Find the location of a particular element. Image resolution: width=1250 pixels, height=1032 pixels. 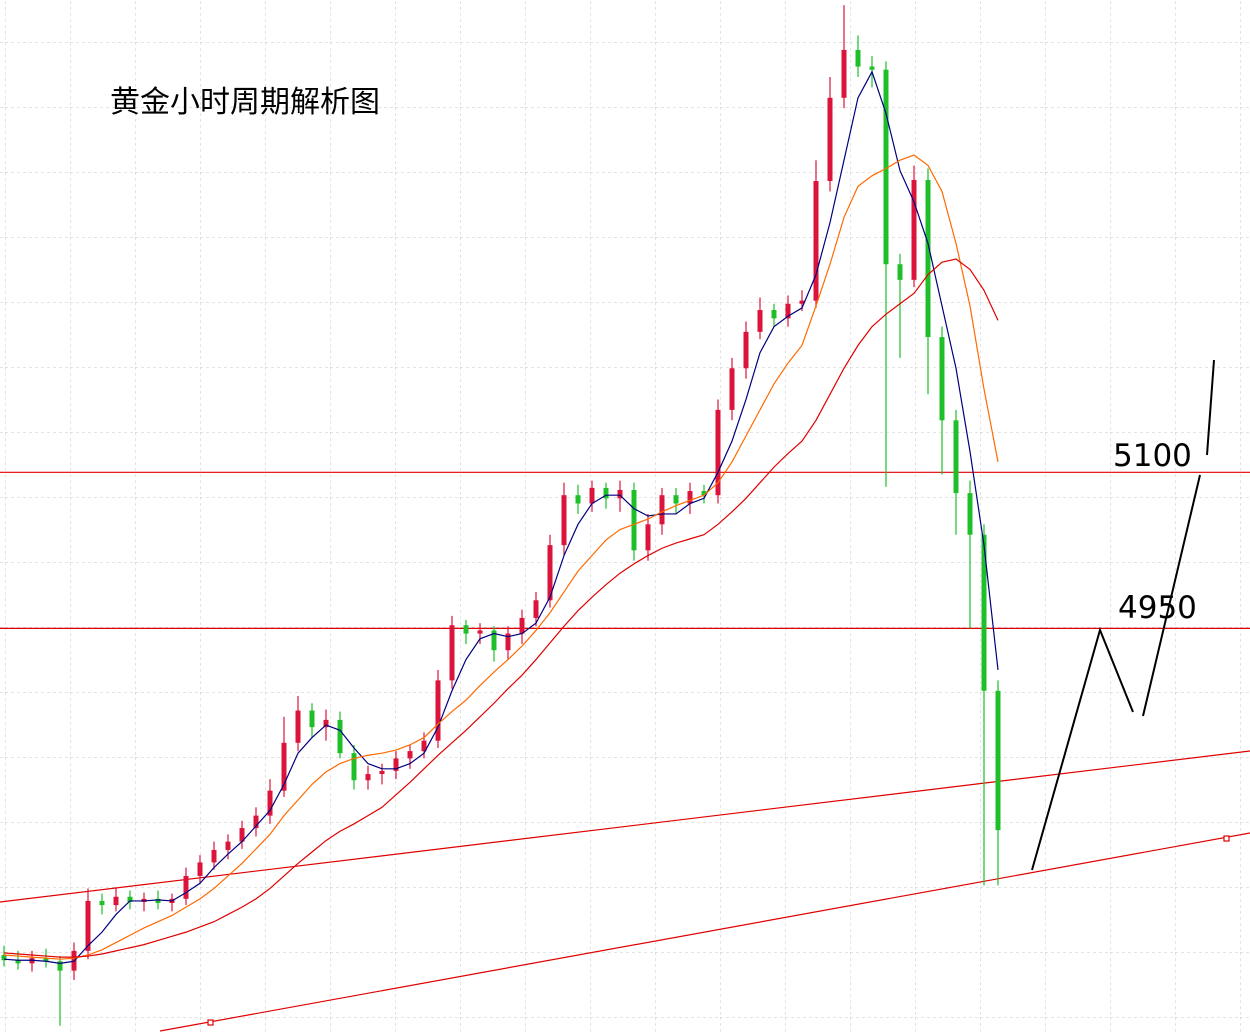

trendline is located at coordinates (625, 826).